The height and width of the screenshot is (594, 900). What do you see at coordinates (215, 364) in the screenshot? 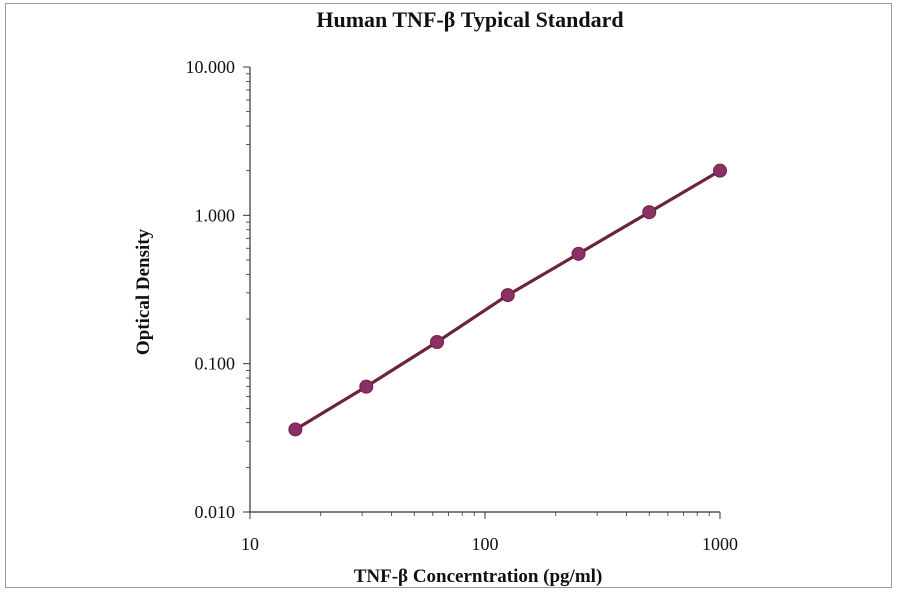
I see `y-tick-label: 0.100` at bounding box center [215, 364].